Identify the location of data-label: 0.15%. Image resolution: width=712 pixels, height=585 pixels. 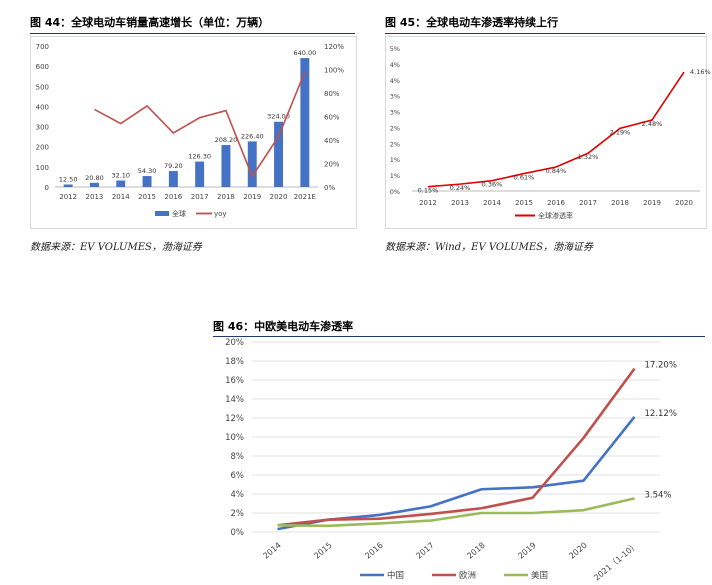
(428, 191).